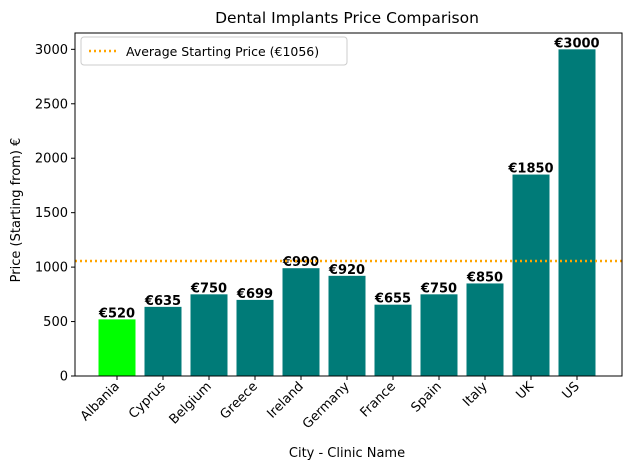  Describe the element at coordinates (577, 212) in the screenshot. I see `bar-us` at that location.